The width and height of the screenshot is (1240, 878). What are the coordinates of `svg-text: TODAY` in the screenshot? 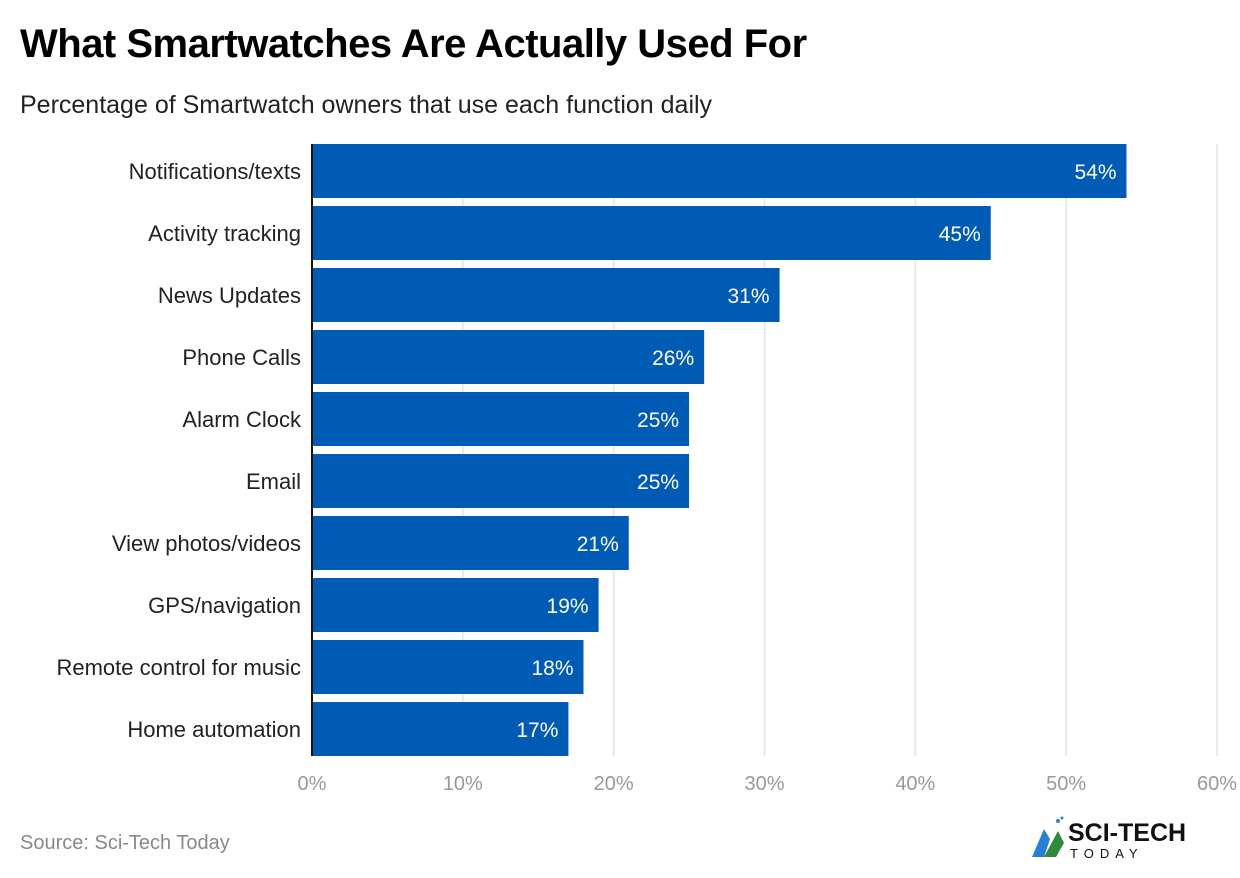 It's located at (1107, 853).